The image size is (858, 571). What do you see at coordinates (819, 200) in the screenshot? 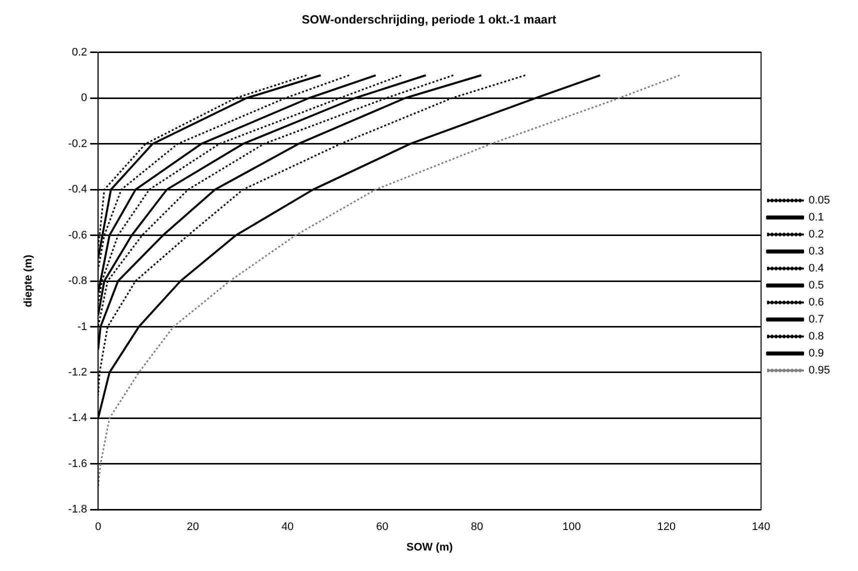
I see `legend-label: 0.05` at bounding box center [819, 200].